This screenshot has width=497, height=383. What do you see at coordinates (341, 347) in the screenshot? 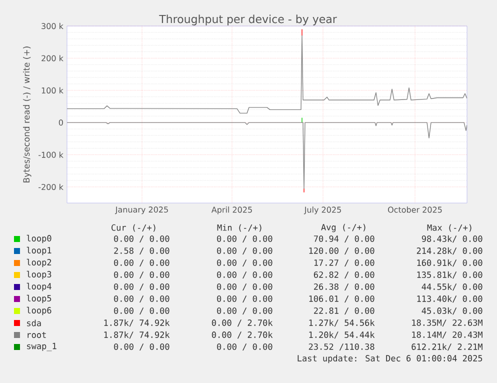
I see `text: 23.52 /110.38` at bounding box center [341, 347].